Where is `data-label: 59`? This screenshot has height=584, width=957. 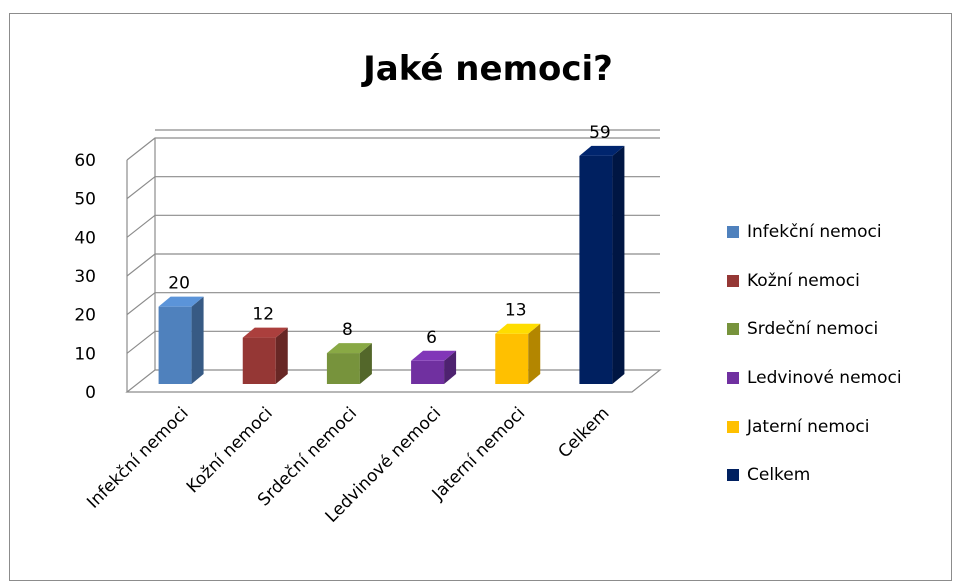
data-label: 59 is located at coordinates (600, 133).